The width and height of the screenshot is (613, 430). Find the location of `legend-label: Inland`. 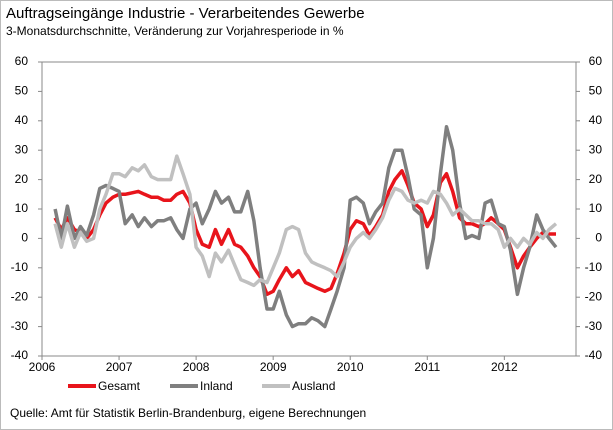

legend-label: Inland is located at coordinates (216, 386).